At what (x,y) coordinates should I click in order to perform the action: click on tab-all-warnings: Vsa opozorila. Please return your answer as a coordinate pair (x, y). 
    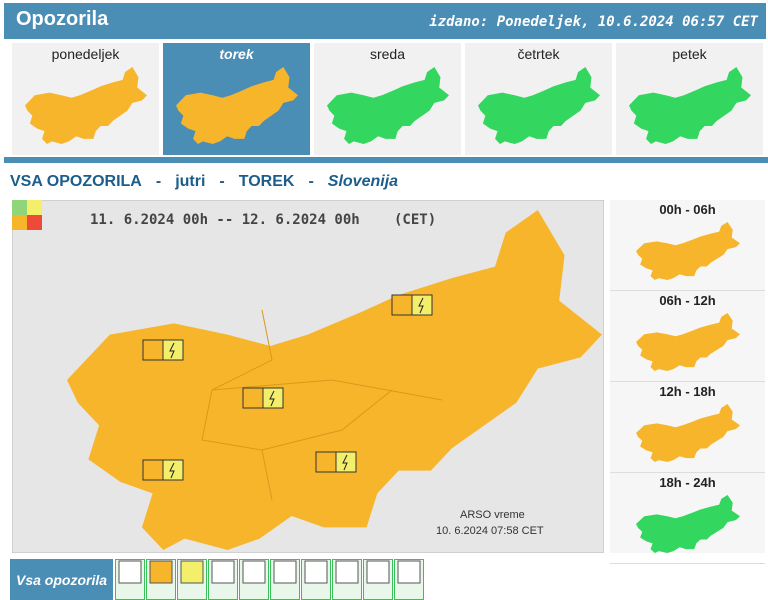
    Looking at the image, I should click on (61, 579).